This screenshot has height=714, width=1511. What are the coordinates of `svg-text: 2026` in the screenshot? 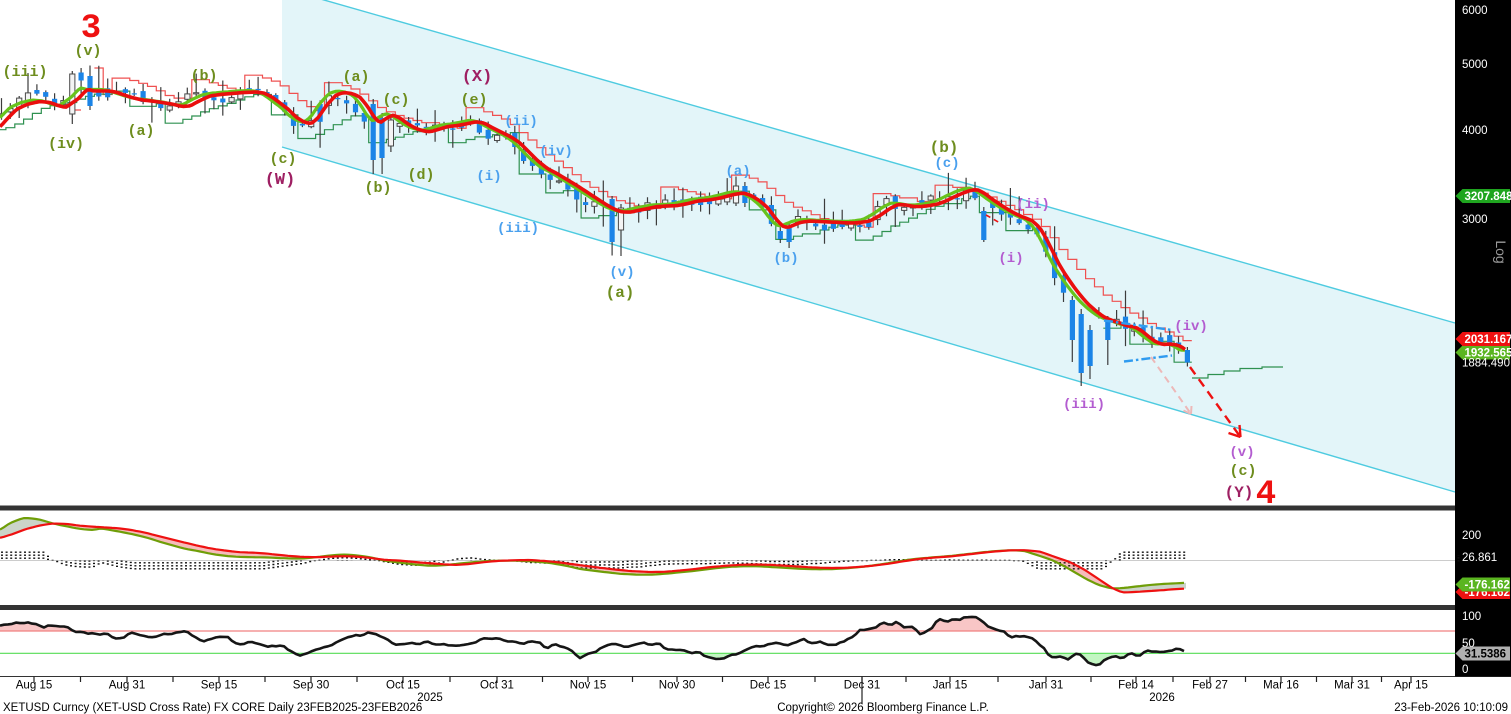 It's located at (1162, 698).